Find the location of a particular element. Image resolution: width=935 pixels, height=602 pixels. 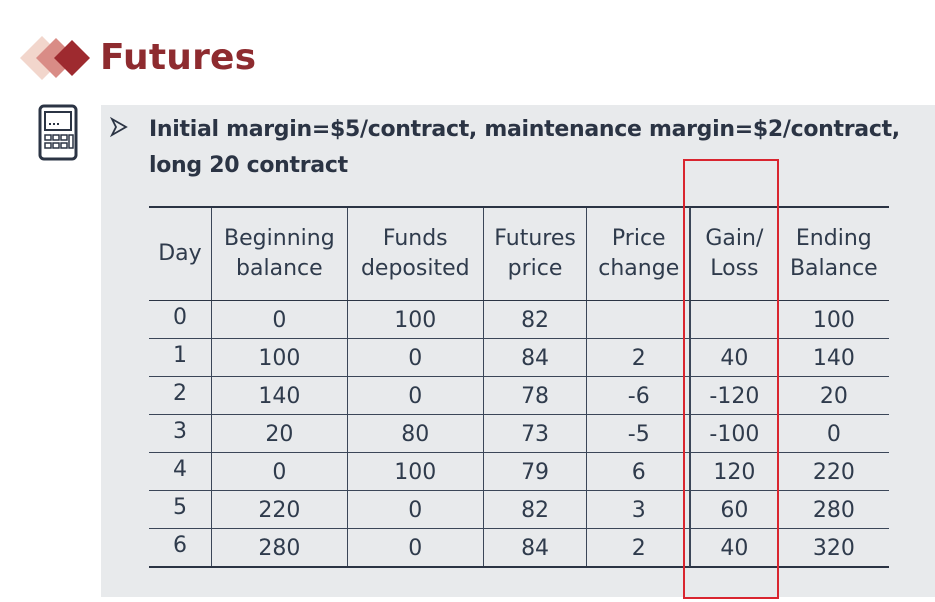

cell-day: 3 is located at coordinates (180, 433).